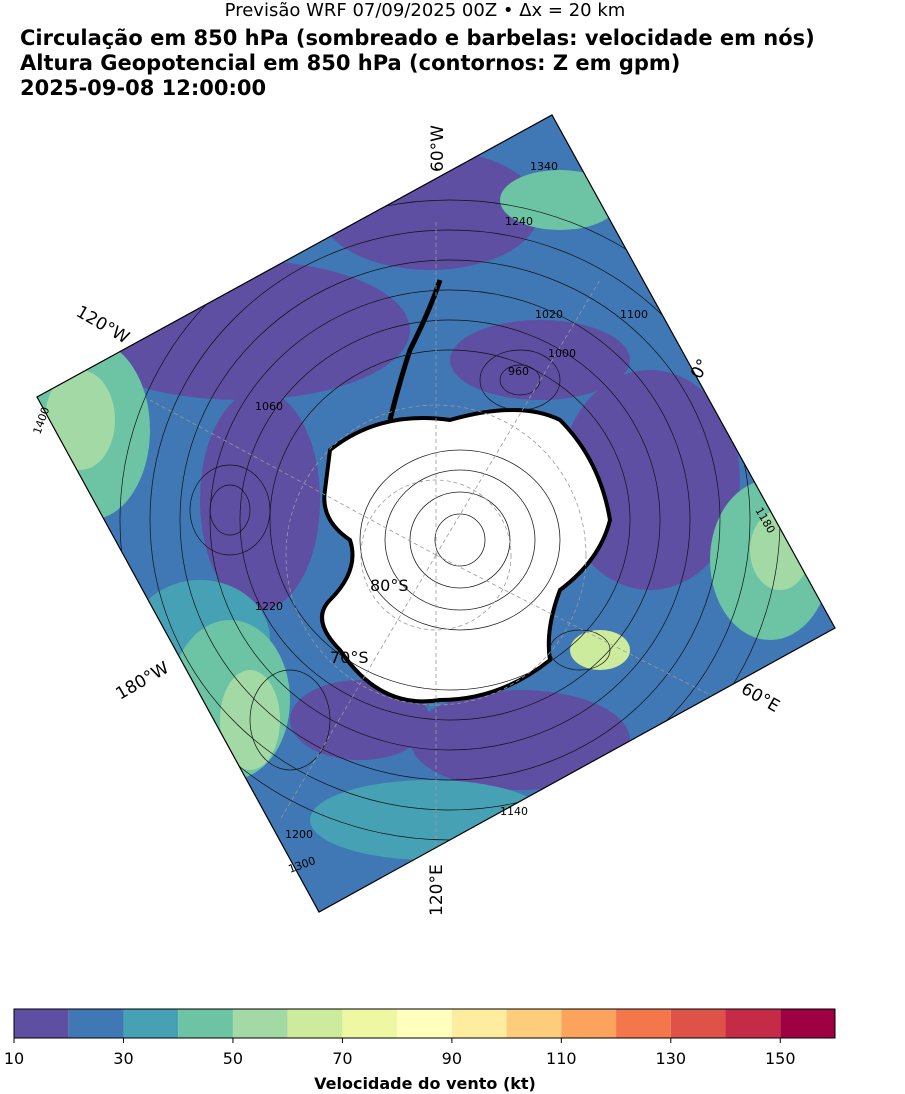  What do you see at coordinates (342, 1058) in the screenshot?
I see `colorbar-tick-label: 70` at bounding box center [342, 1058].